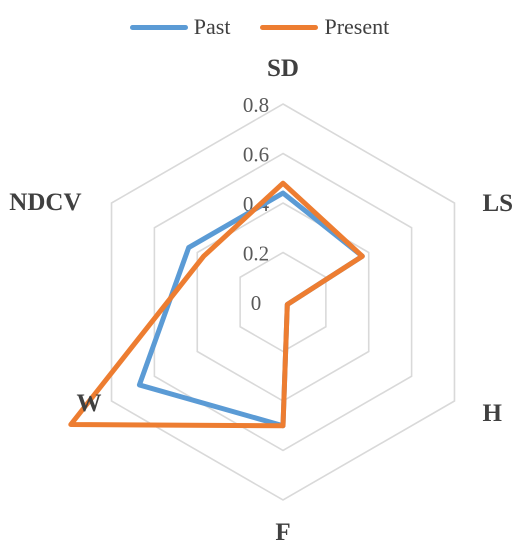 This screenshot has height=550, width=519. I want to click on legend-swatch-present, so click(289, 27).